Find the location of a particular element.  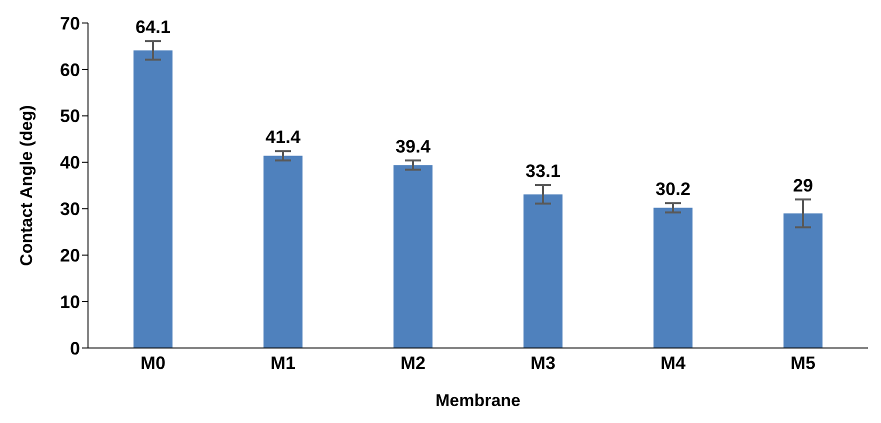

x-tick-label: M4 is located at coordinates (673, 362).